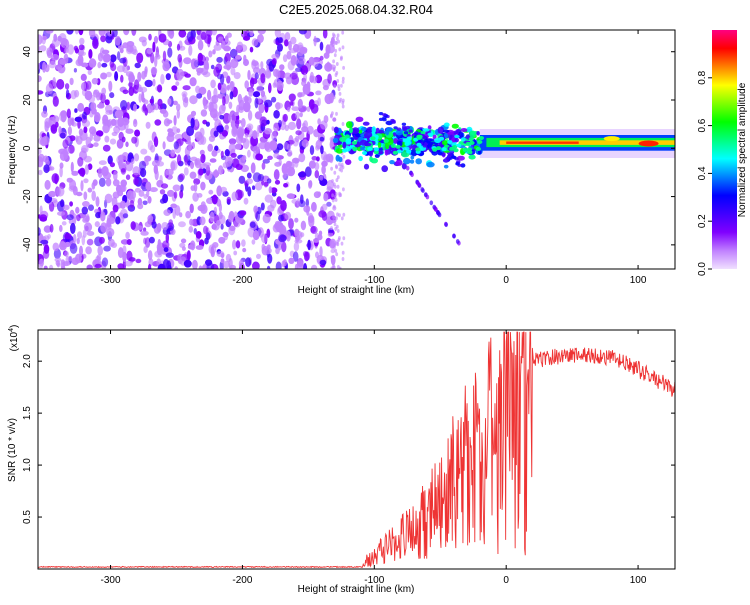  Describe the element at coordinates (374, 580) in the screenshot. I see `x-tick-label: -100` at that location.